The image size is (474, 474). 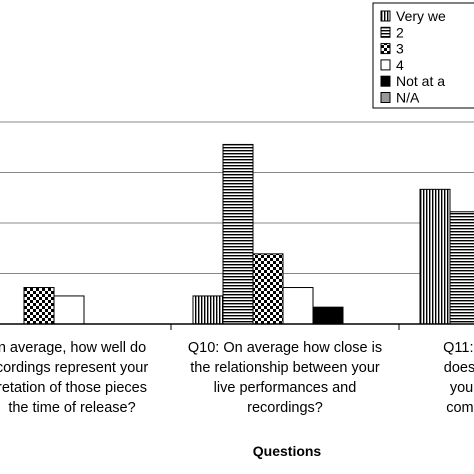 I want to click on category-label-line: your a, so click(x=462, y=388).